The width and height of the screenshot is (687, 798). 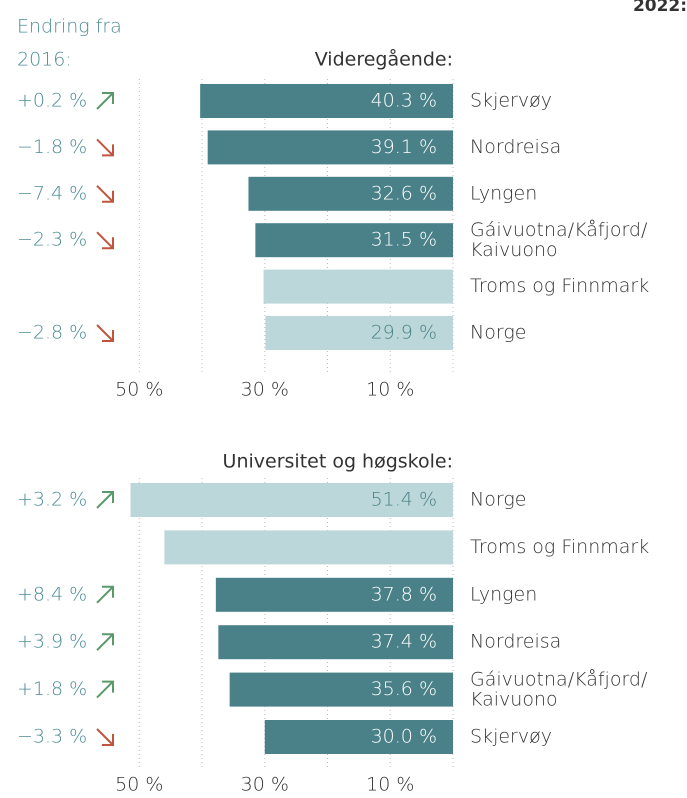 I want to click on value-label: 37.8 %, so click(x=404, y=594).